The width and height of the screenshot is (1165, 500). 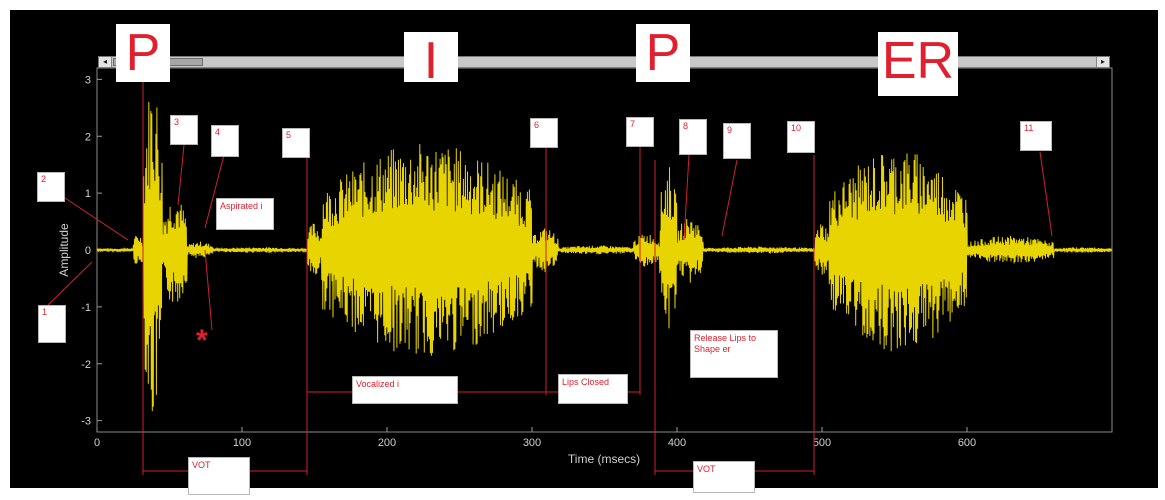 What do you see at coordinates (64, 250) in the screenshot?
I see `y-axis-label: Amplitude` at bounding box center [64, 250].